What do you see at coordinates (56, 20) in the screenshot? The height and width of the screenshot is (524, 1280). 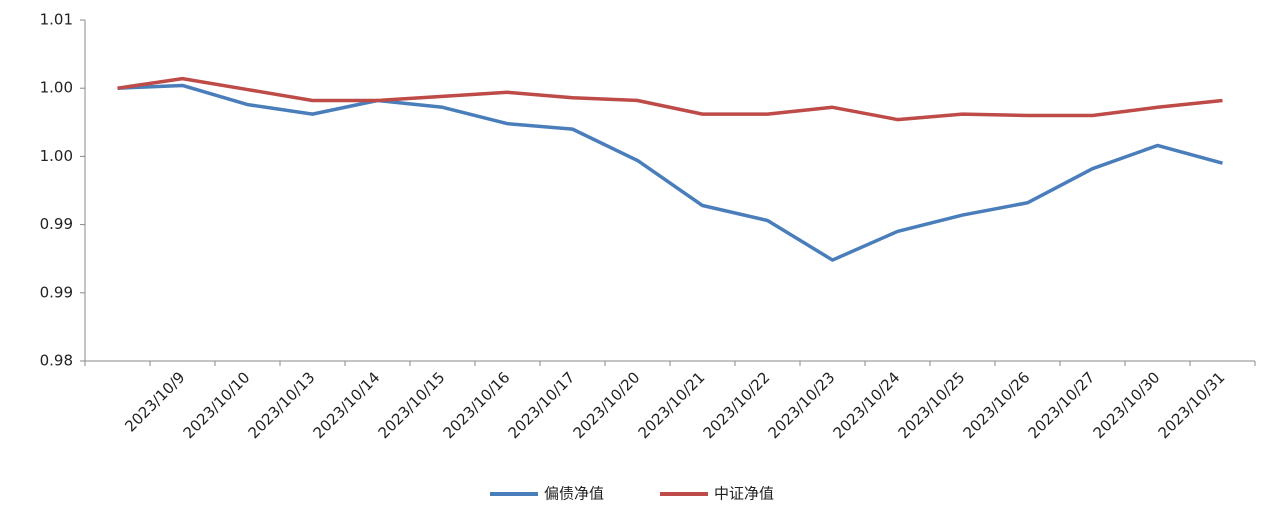 I see `y-tick-label: 1.01` at bounding box center [56, 20].